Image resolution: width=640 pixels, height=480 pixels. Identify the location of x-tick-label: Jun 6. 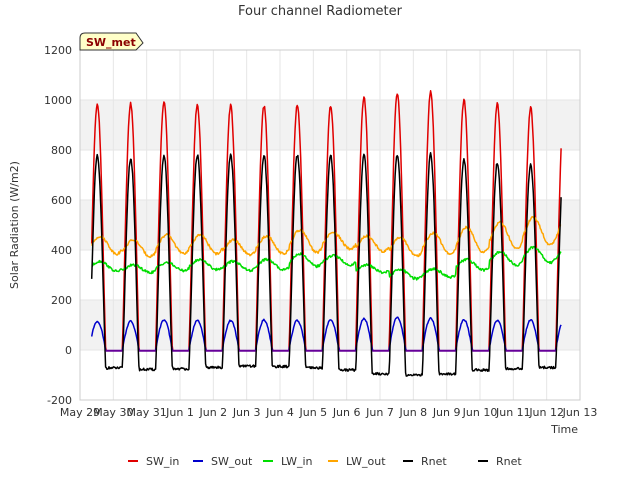
(346, 412).